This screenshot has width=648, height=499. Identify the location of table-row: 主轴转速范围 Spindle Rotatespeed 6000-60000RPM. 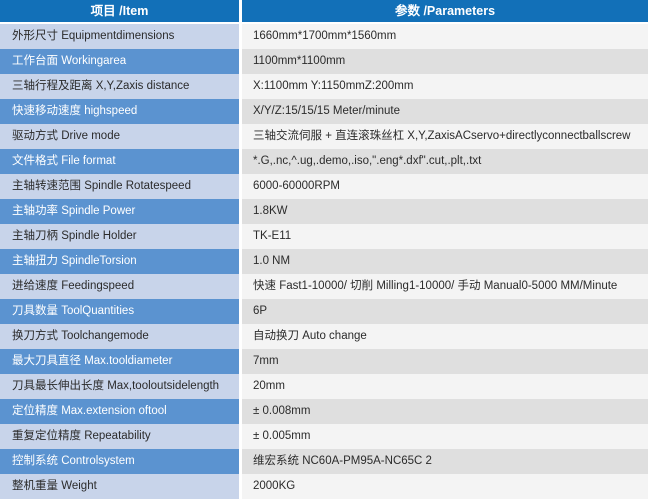
(324, 186).